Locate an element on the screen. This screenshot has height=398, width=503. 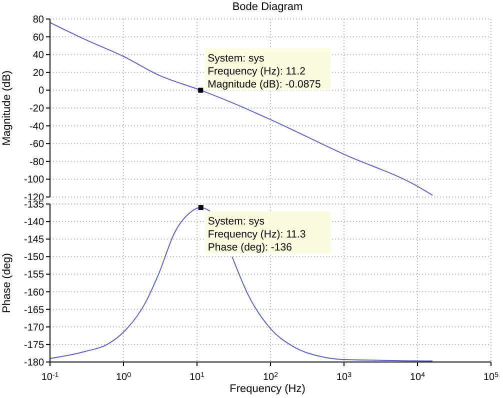
x-tick-label: 10$^{0}$ is located at coordinates (124, 377).